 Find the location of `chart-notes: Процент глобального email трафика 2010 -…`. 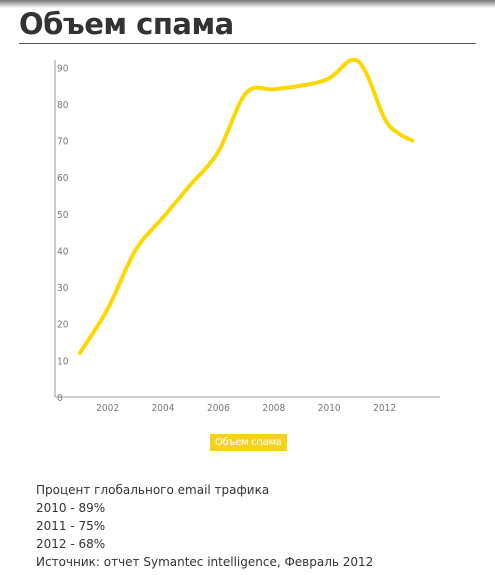

chart-notes: Процент глобального email трафика 2010 -… is located at coordinates (204, 526).